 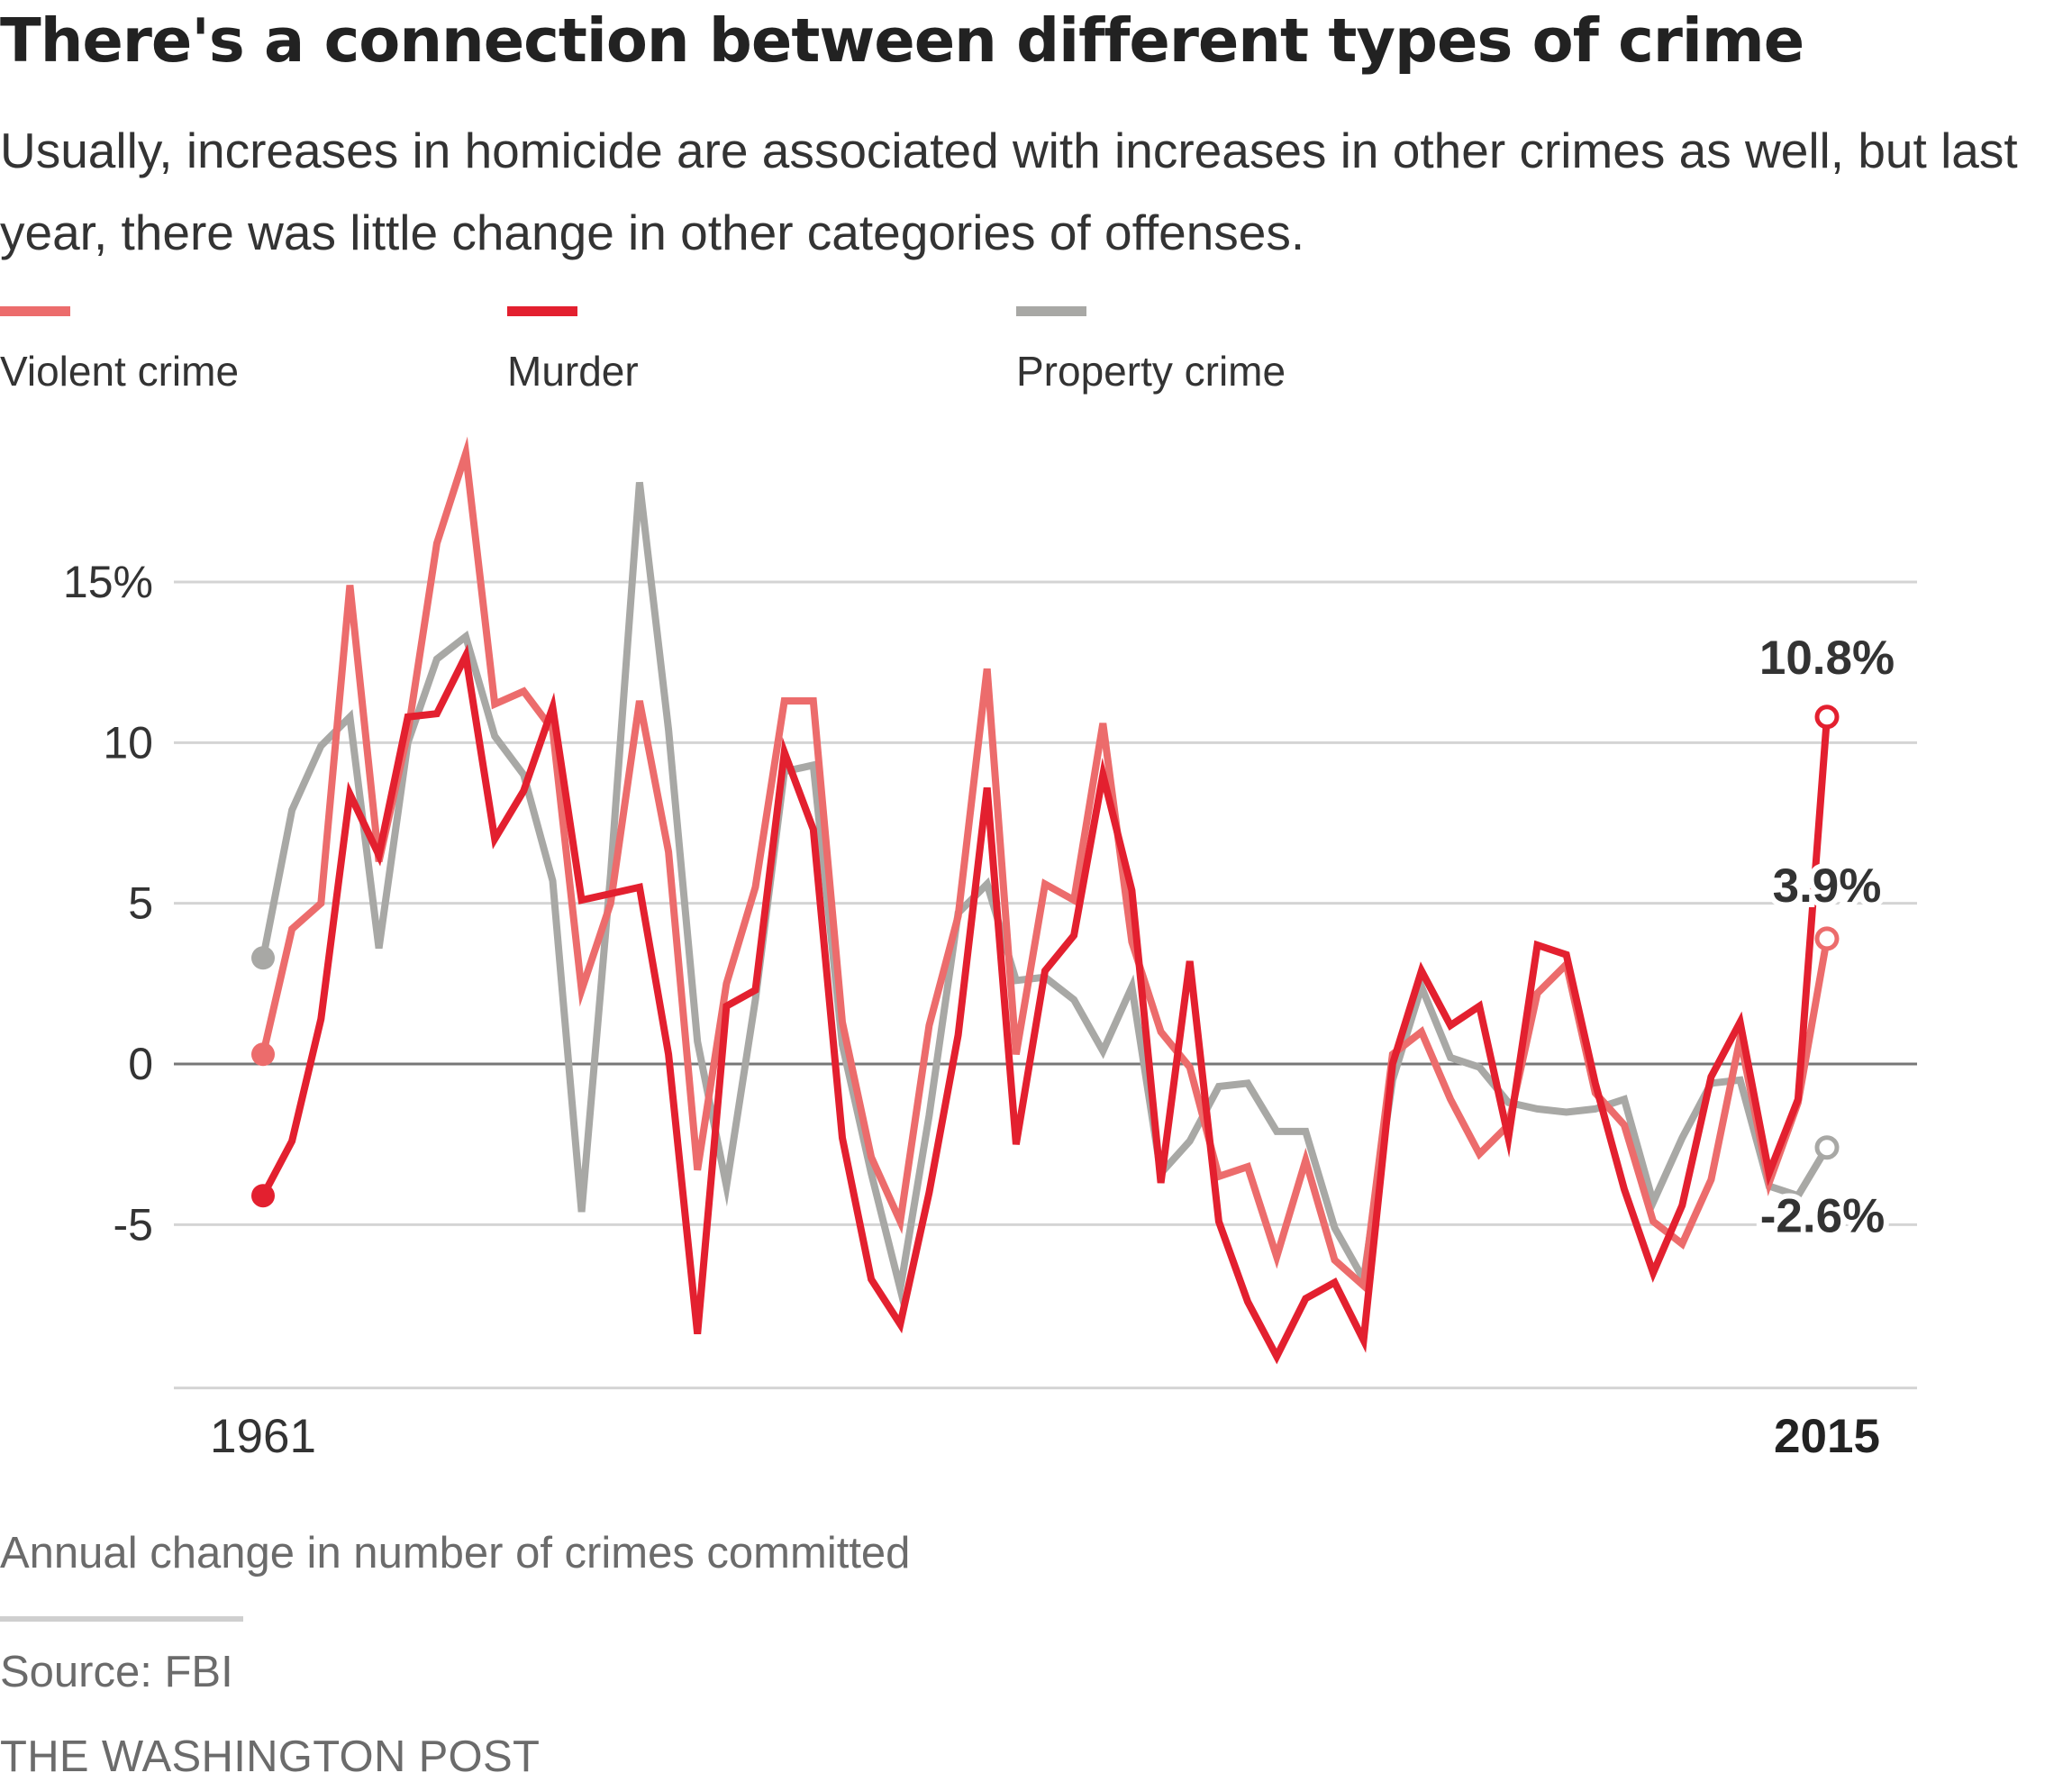 I want to click on x-tick-label-end: 2015, so click(x=1827, y=1436).